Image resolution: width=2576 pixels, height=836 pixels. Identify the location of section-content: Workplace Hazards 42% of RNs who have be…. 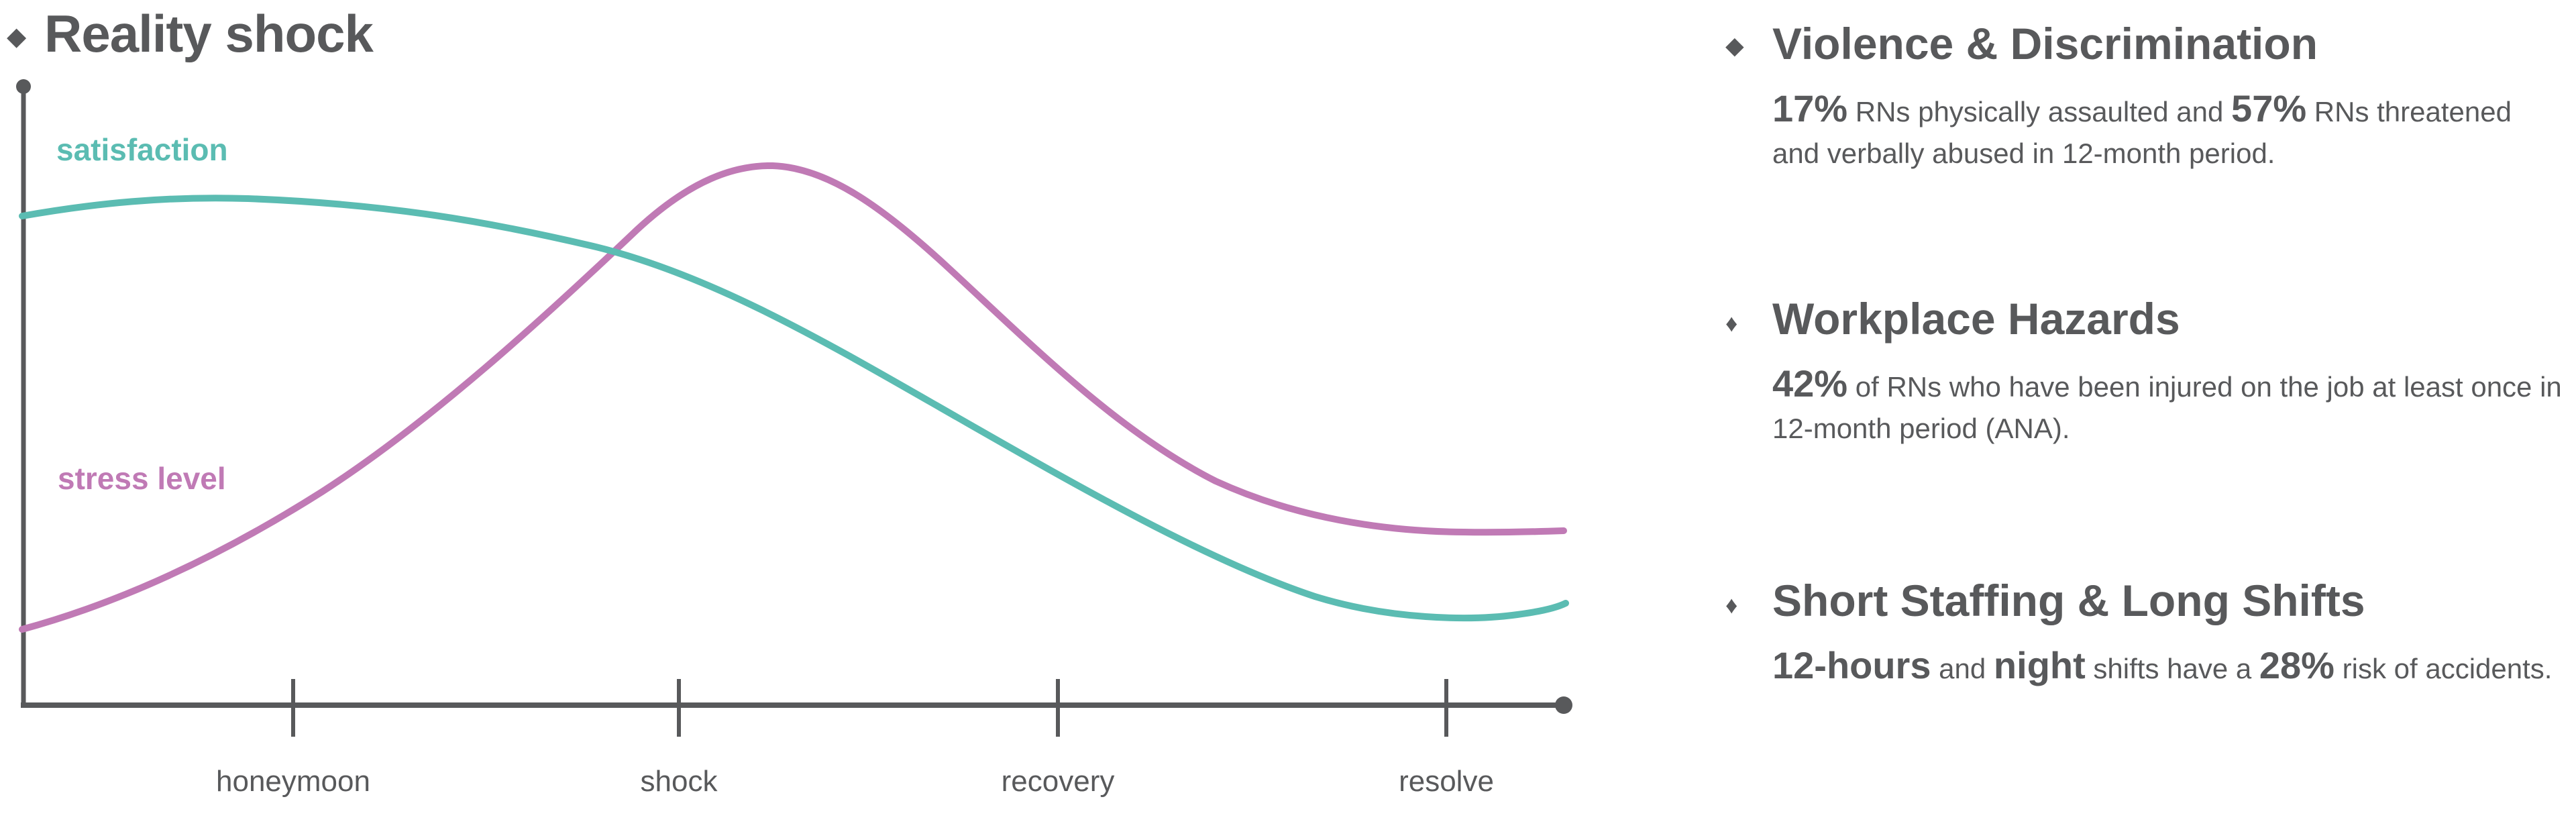
(2167, 370).